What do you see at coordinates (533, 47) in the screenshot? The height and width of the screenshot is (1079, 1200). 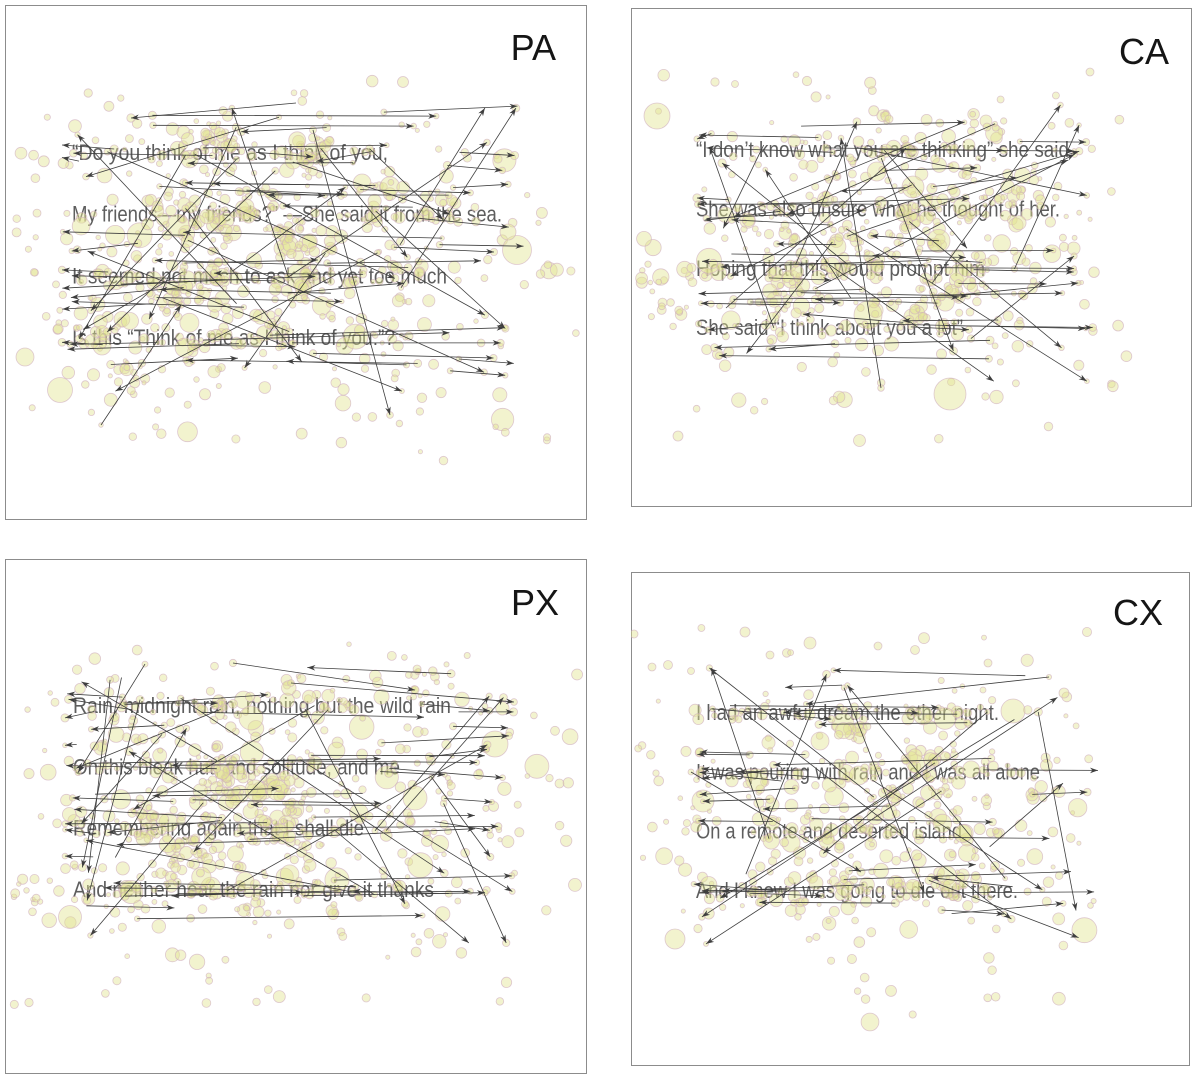 I see `svg-text: PA` at bounding box center [533, 47].